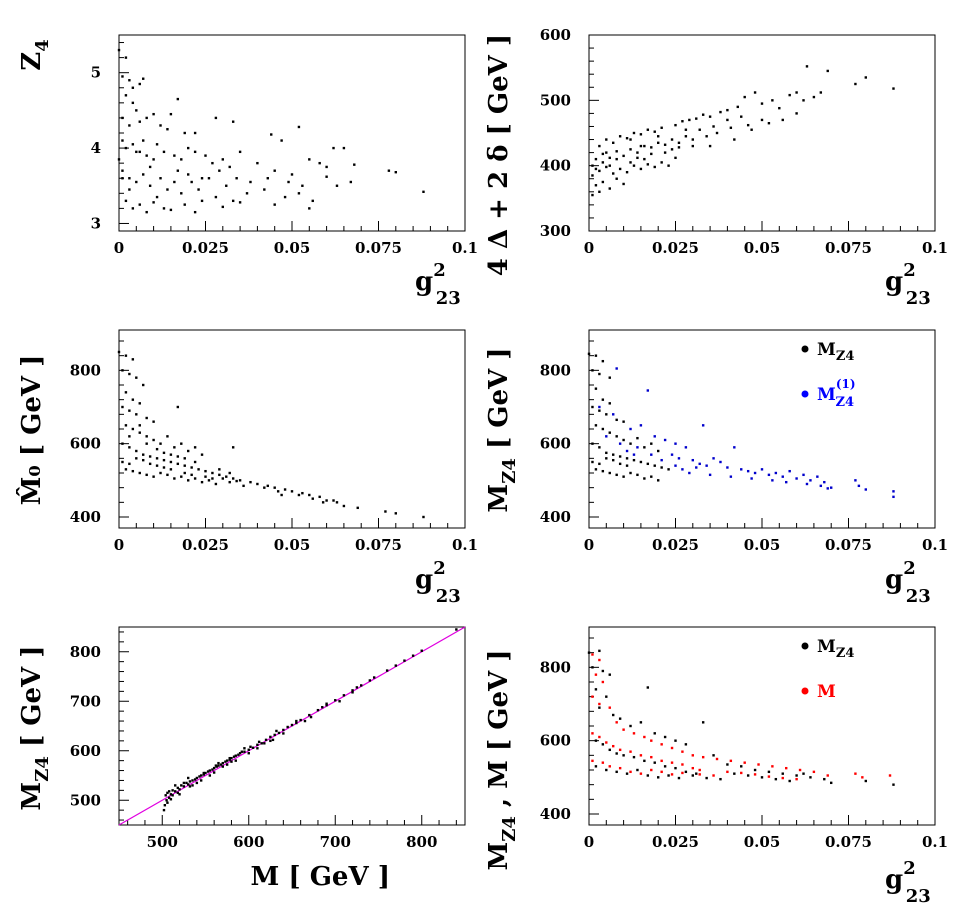  Describe the element at coordinates (42, 45) in the screenshot. I see `y-label-sub: 4` at that location.